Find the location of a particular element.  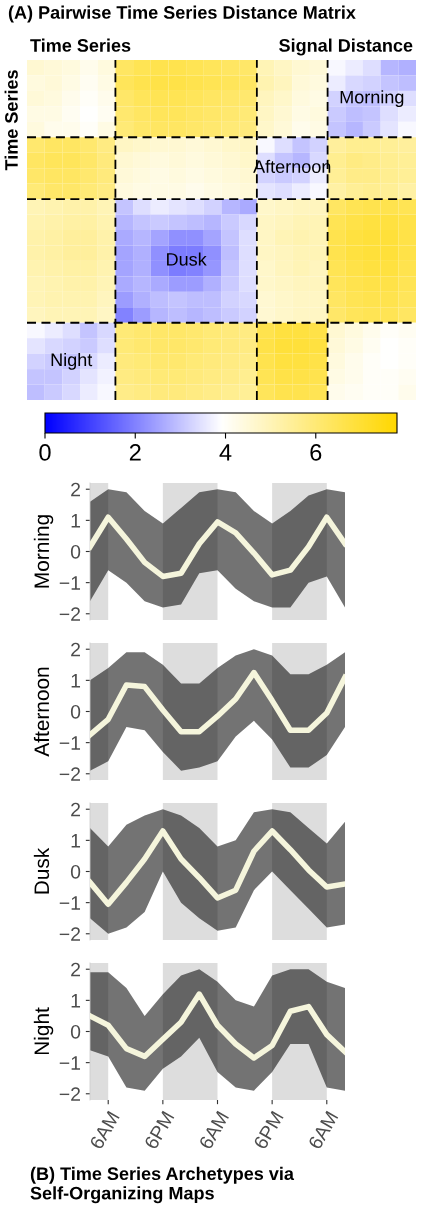

annotation: Night is located at coordinates (72, 361).